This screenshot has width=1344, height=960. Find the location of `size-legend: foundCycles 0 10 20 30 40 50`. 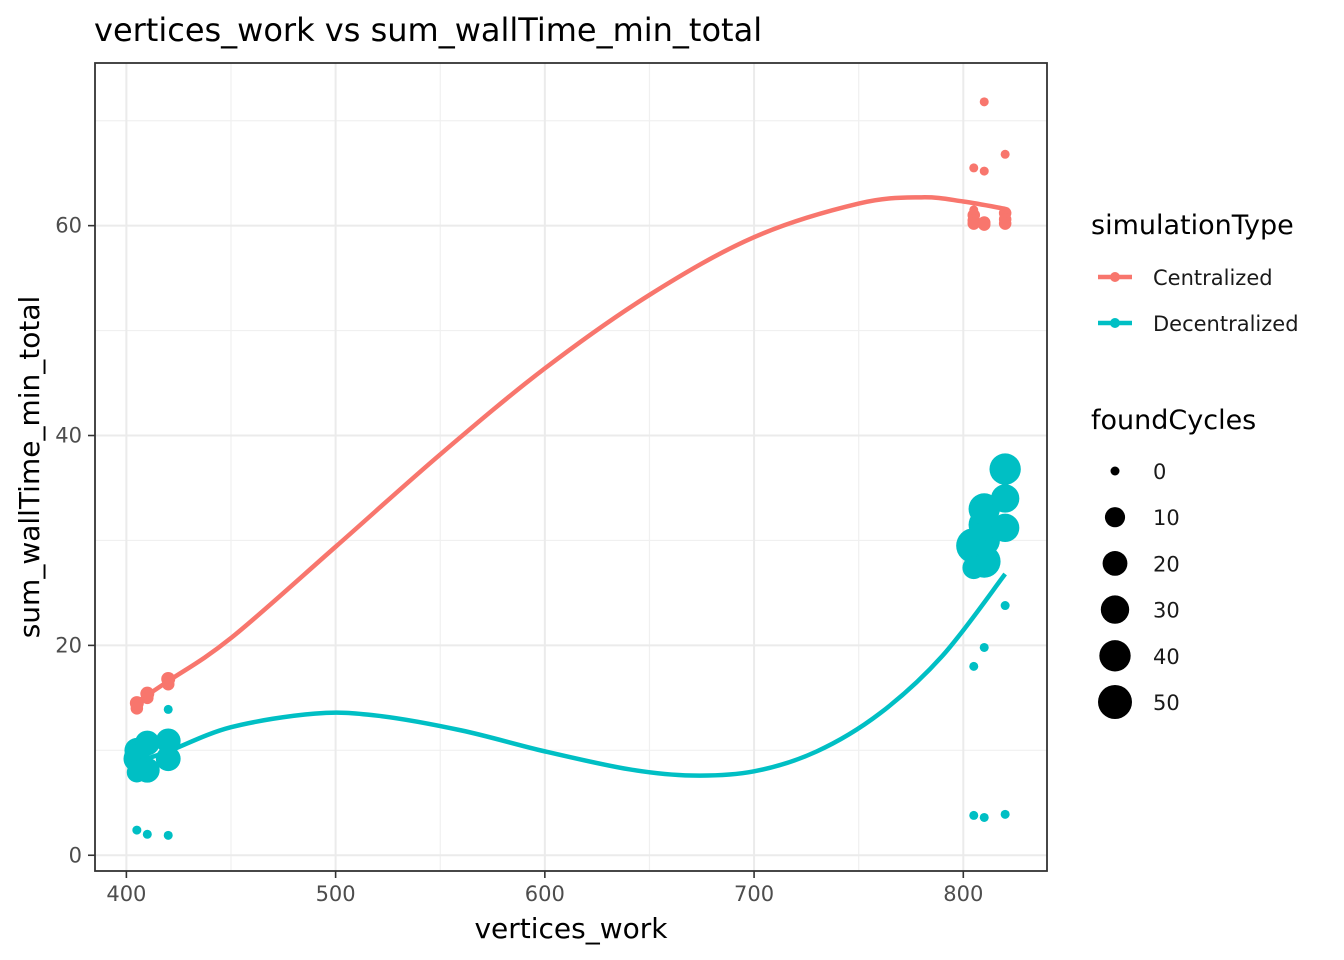

size-legend: foundCycles 0 10 20 30 40 50 is located at coordinates (1173, 562).